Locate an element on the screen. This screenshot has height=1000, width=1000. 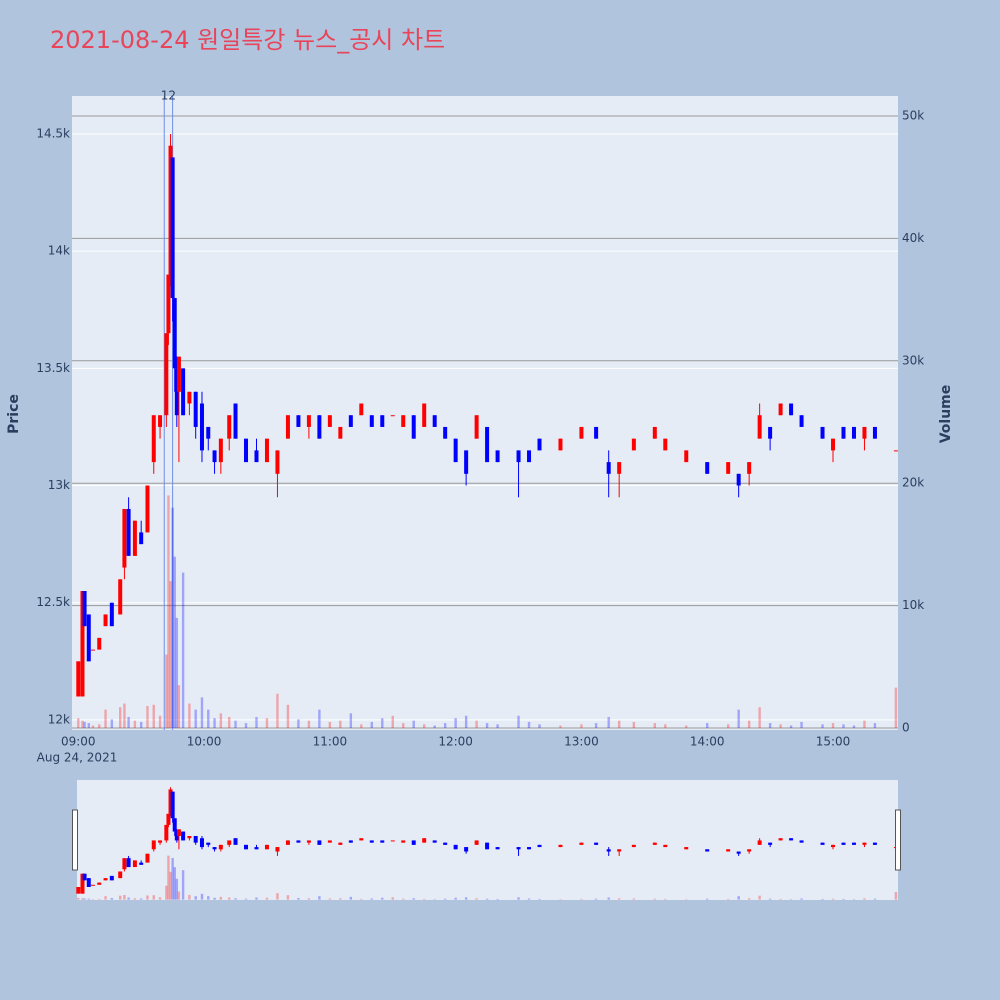
annotation-label: 12 is located at coordinates (168, 96).